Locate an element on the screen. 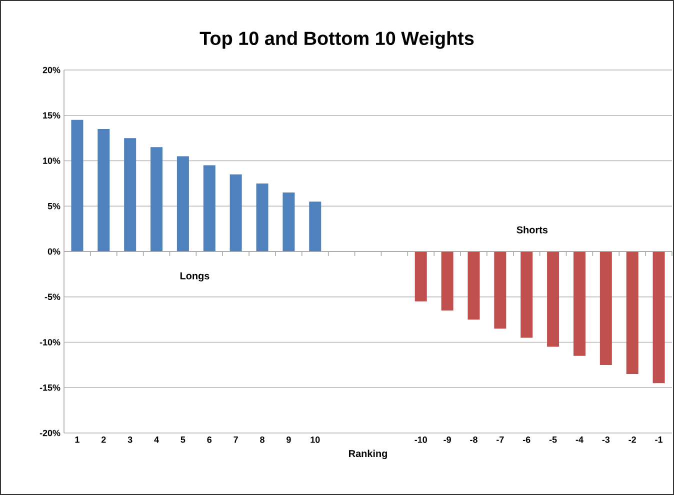  x-tick-label: -2 is located at coordinates (632, 439).